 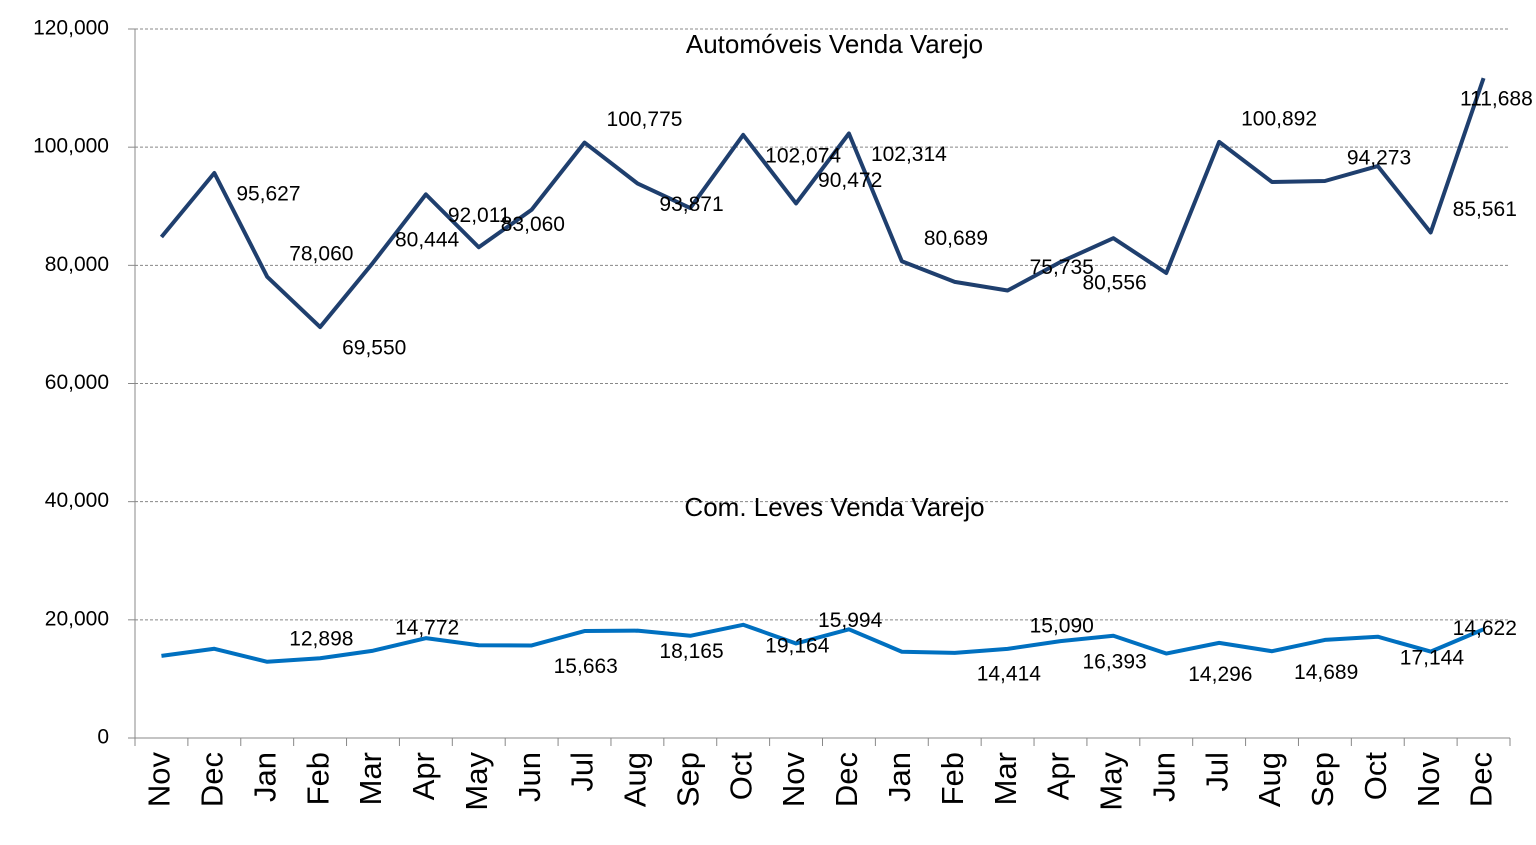 What do you see at coordinates (1379, 158) in the screenshot?
I see `data-label: 94,273` at bounding box center [1379, 158].